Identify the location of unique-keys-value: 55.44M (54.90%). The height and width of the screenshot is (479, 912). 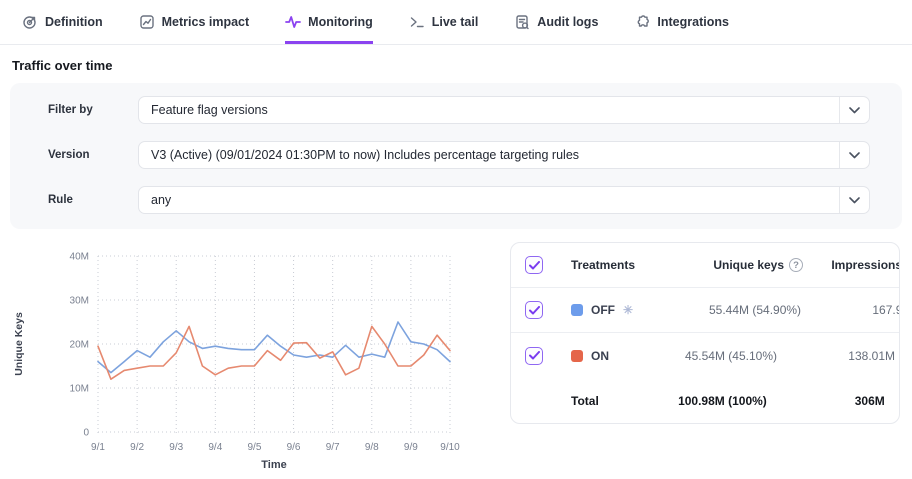
(755, 310).